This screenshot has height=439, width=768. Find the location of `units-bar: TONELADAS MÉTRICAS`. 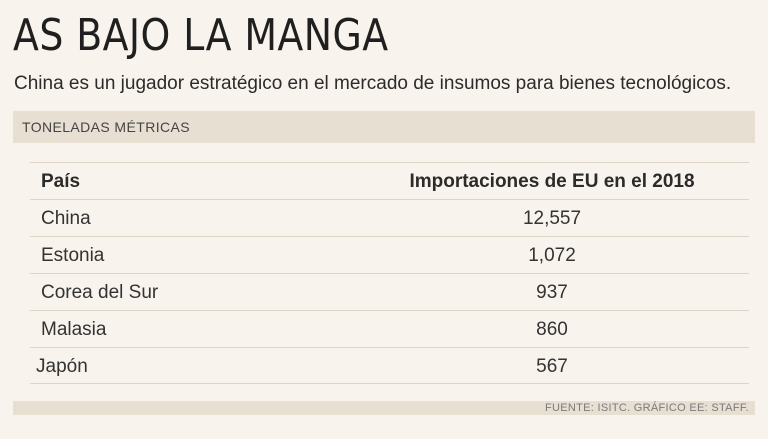

units-bar: TONELADAS MÉTRICAS is located at coordinates (384, 127).